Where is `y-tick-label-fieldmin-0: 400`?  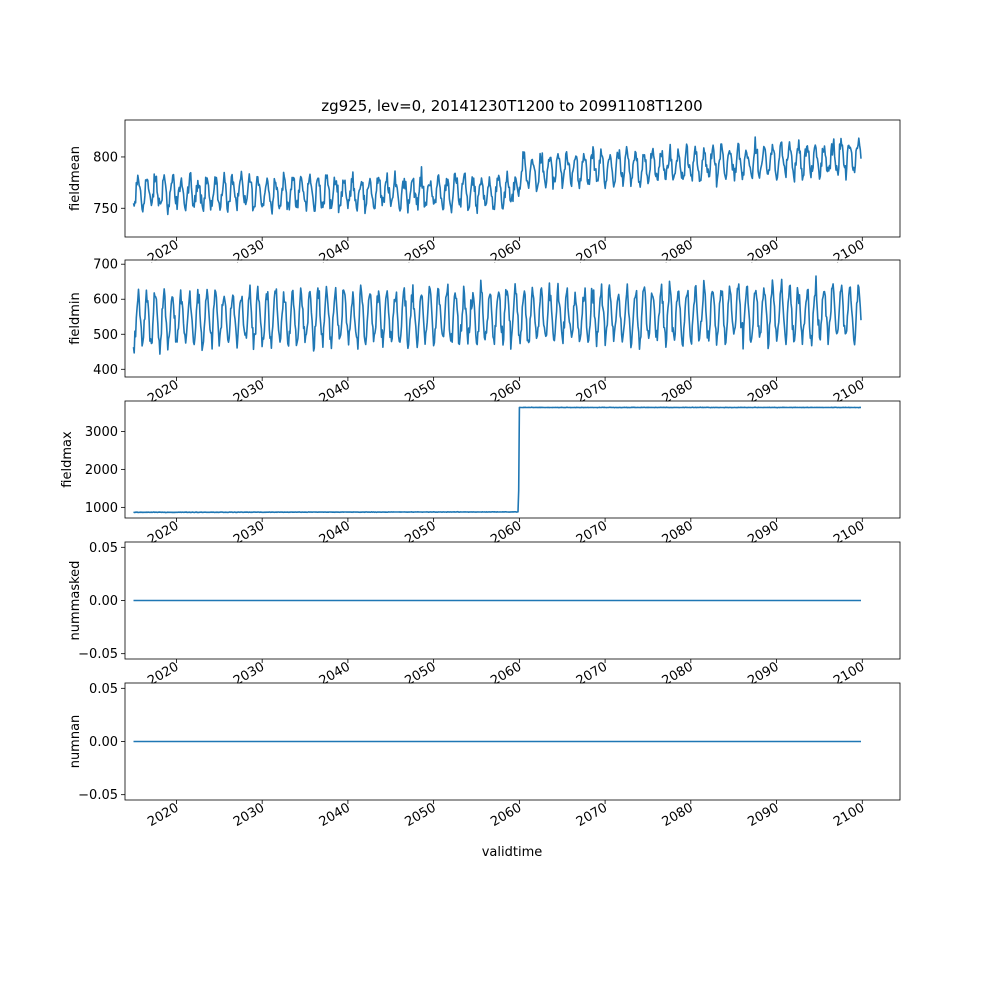 y-tick-label-fieldmin-0: 400 is located at coordinates (105, 370).